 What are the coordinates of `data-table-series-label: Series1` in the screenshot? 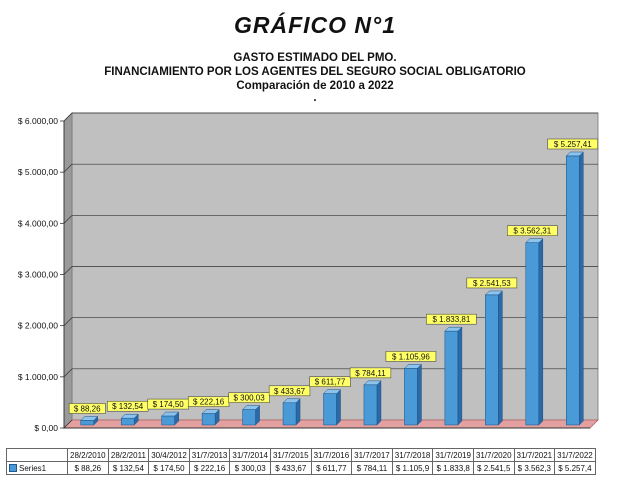 It's located at (37, 468).